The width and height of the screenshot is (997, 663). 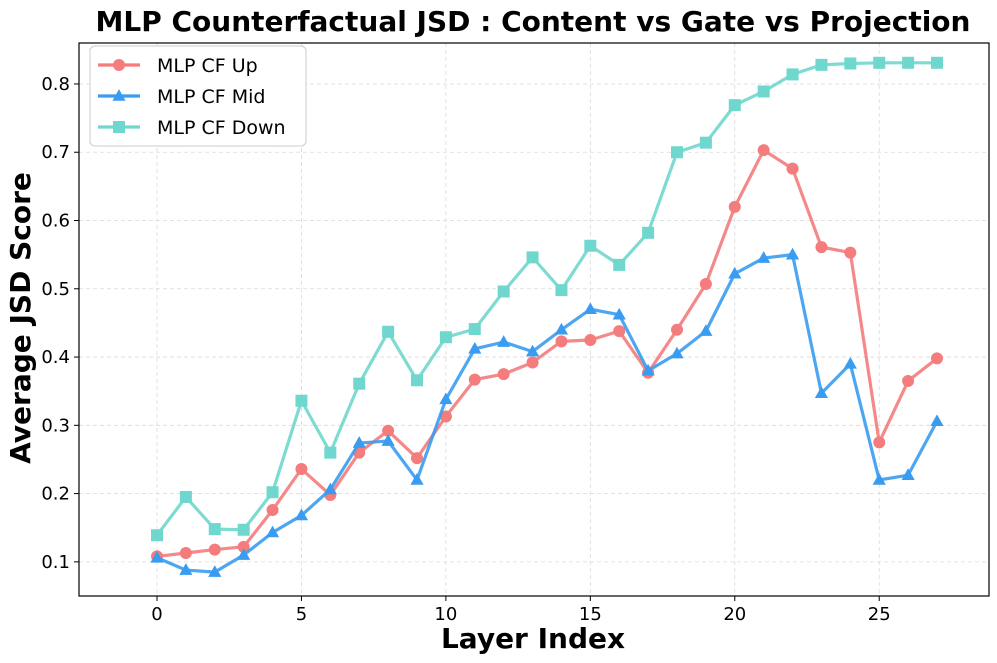 I want to click on x-tick-label: 25, so click(x=879, y=614).